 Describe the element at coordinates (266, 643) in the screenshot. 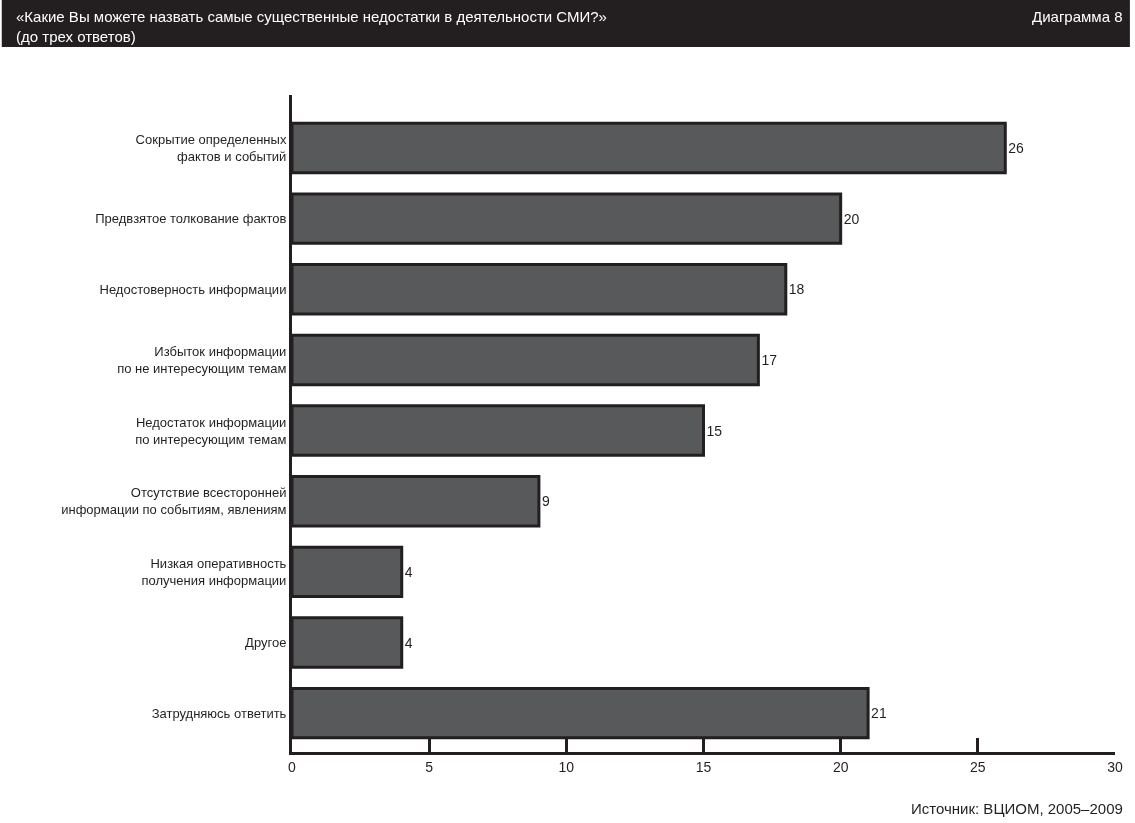

I see `y-tick-label: Другое` at that location.